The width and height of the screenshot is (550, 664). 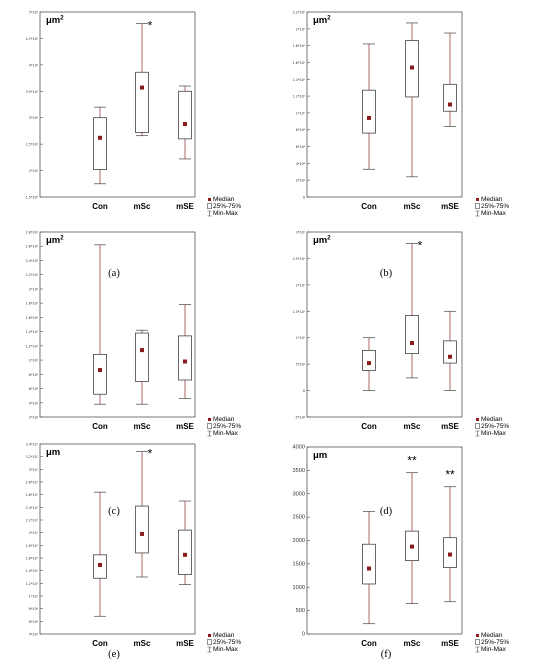 I want to click on y-tick-label: 500, so click(x=300, y=611).